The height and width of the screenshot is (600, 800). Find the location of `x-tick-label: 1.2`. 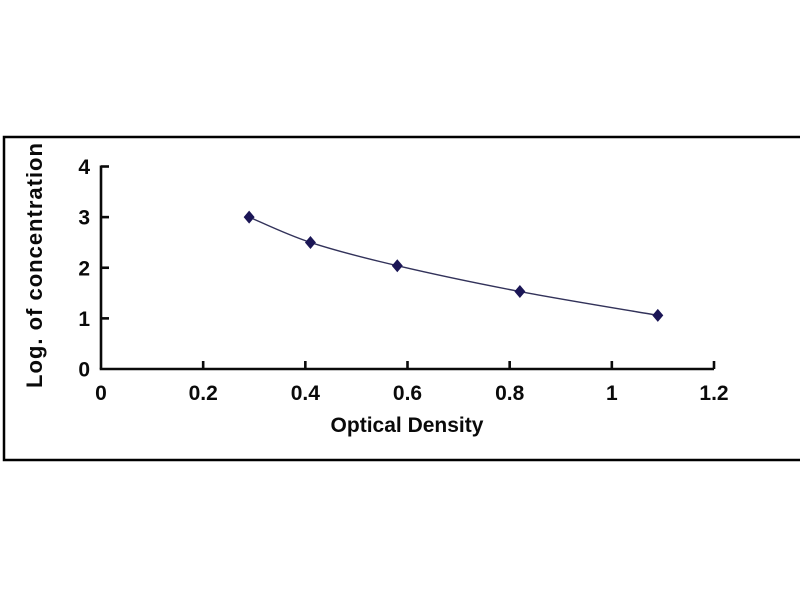

x-tick-label: 1.2 is located at coordinates (713, 393).